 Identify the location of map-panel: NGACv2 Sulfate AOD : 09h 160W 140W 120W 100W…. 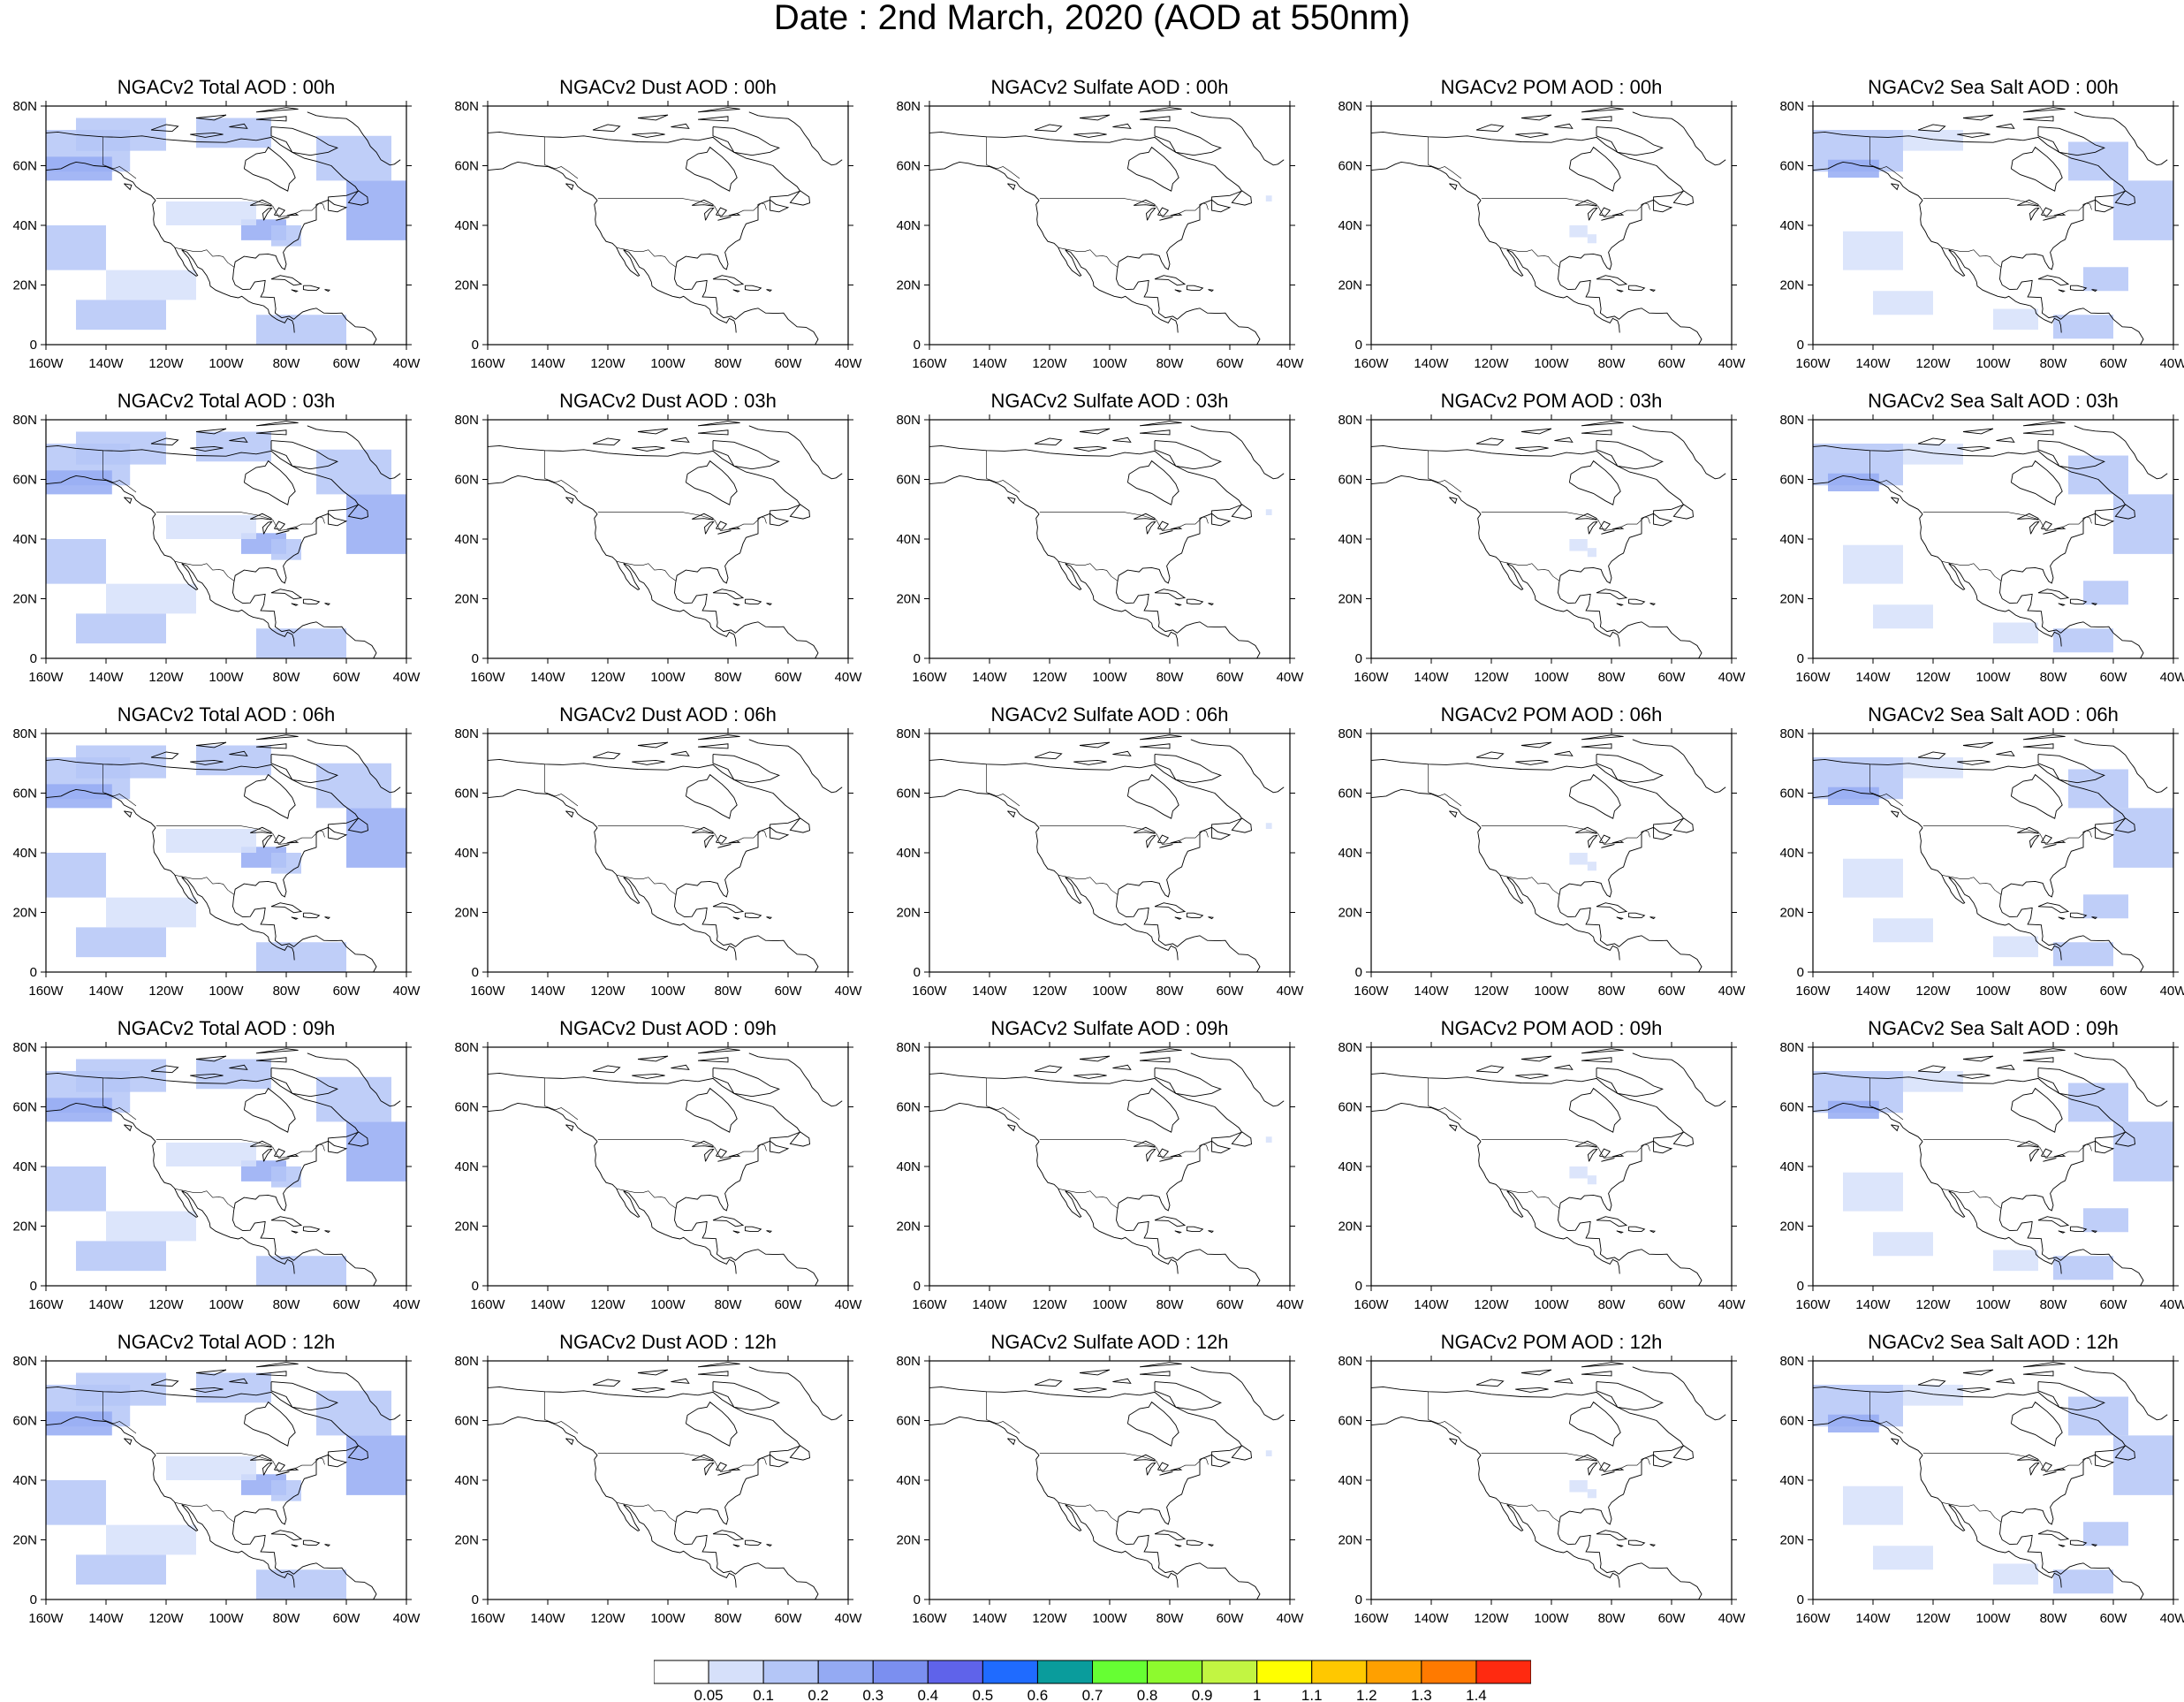
(1100, 1164).